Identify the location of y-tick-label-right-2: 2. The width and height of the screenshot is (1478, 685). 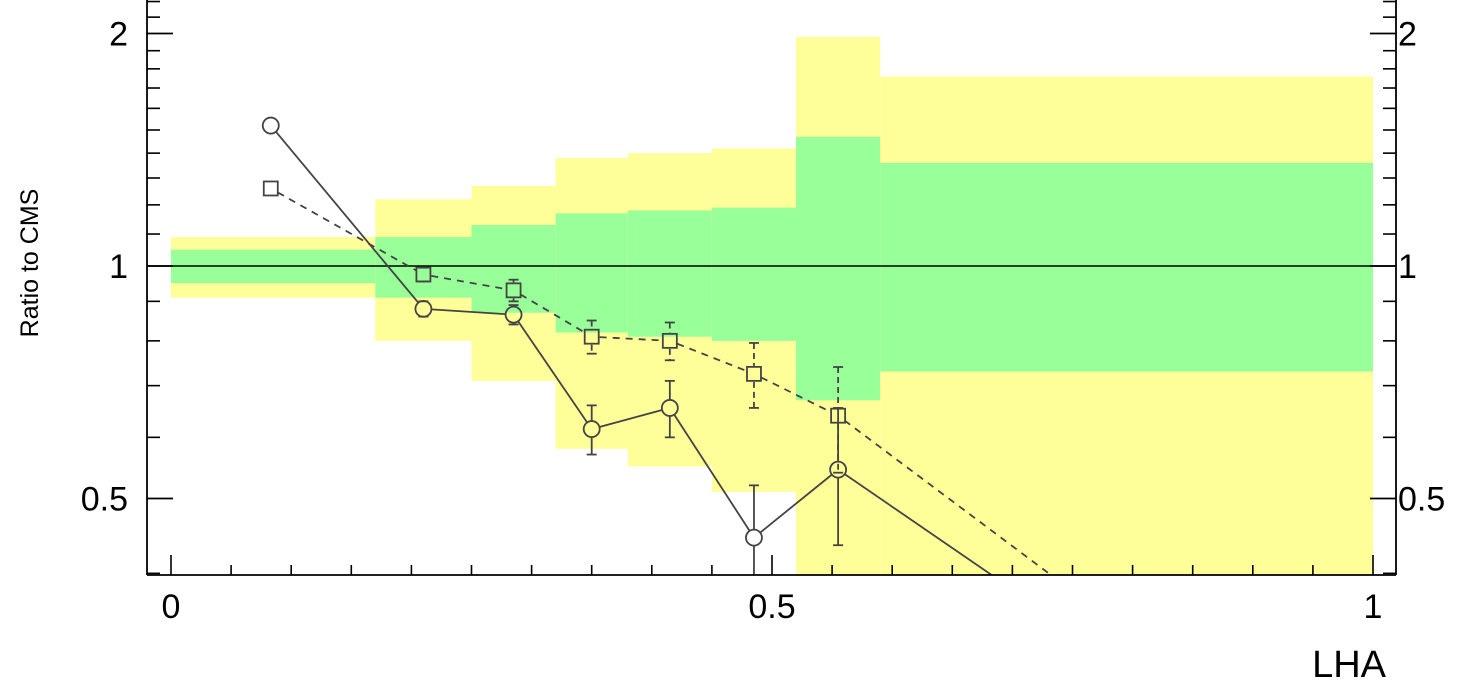
(1407, 35).